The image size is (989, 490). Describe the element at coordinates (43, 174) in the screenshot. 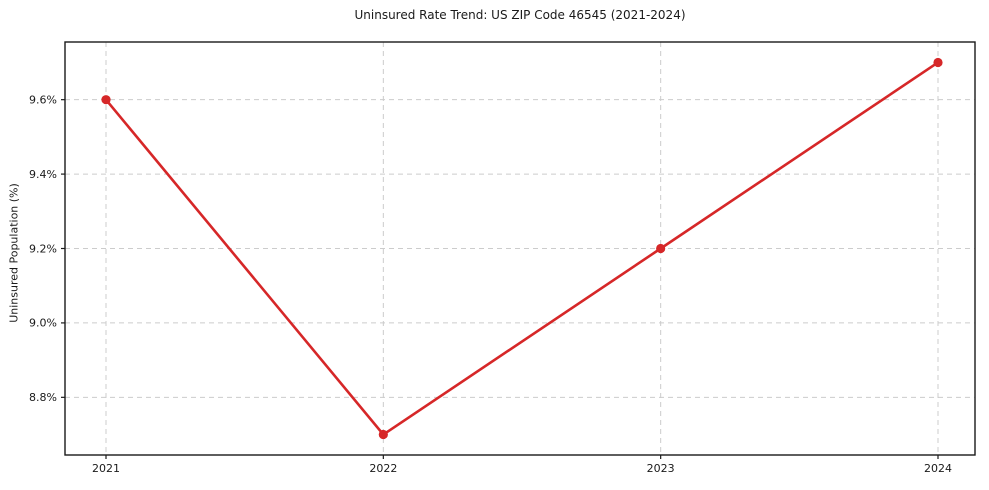

I see `y-tick-label: 9.4%` at that location.